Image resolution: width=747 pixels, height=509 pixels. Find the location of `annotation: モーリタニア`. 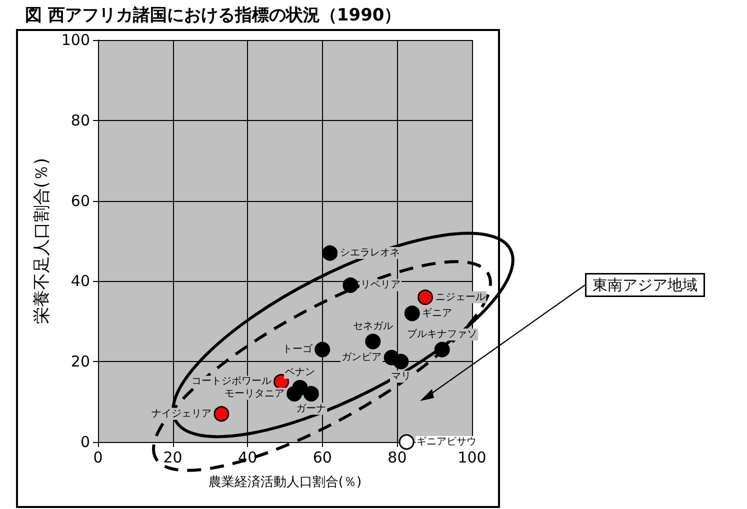

annotation: モーリタニア is located at coordinates (254, 394).